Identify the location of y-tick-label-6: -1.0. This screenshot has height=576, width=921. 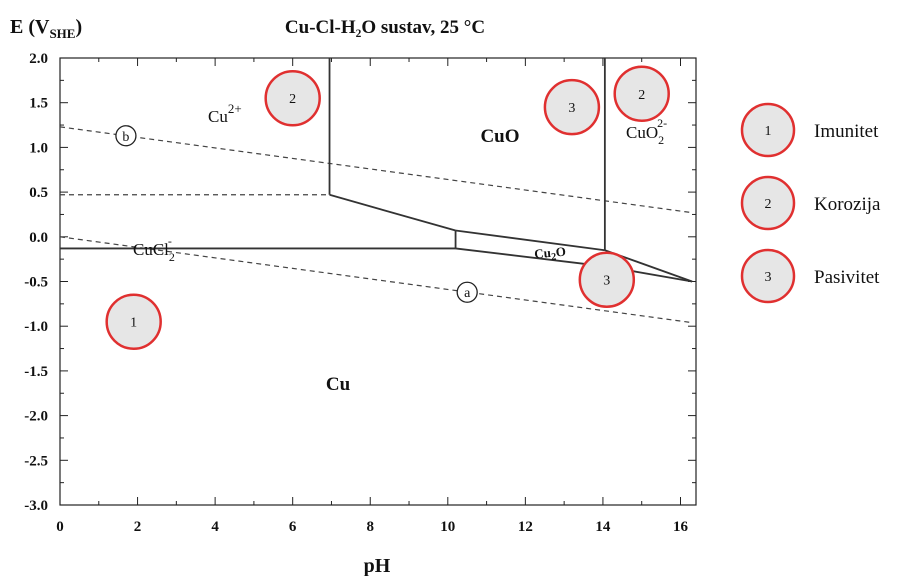
(36, 327).